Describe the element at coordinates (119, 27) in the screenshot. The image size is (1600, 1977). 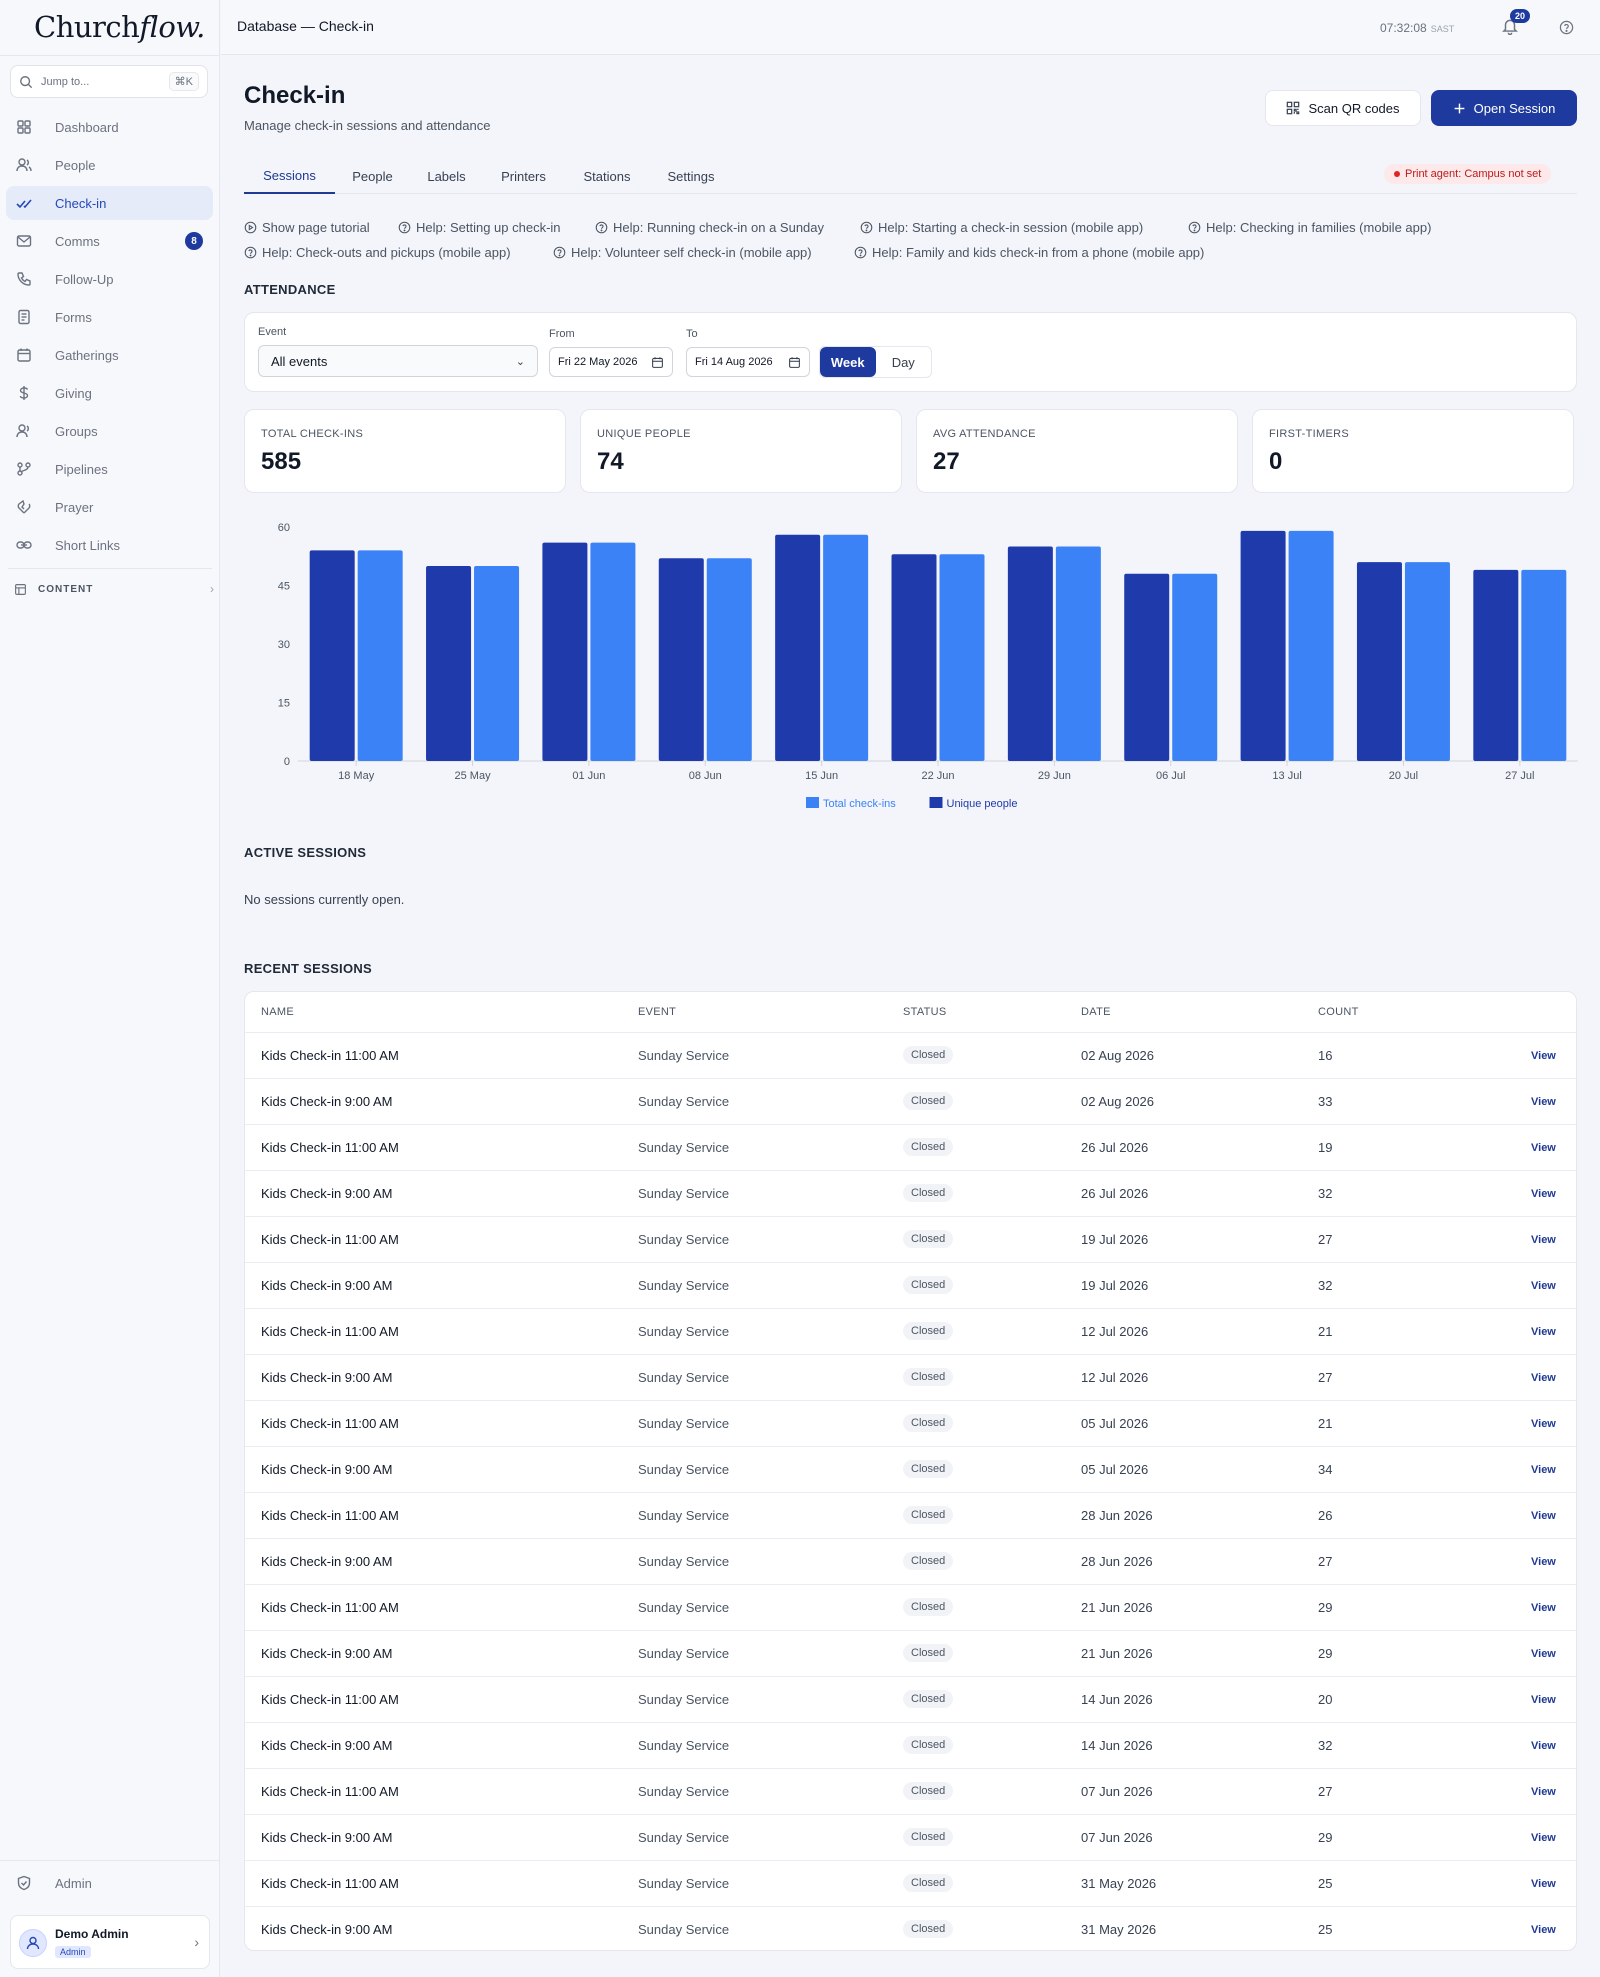
I see `churchflow-logo: Churchflow.` at that location.